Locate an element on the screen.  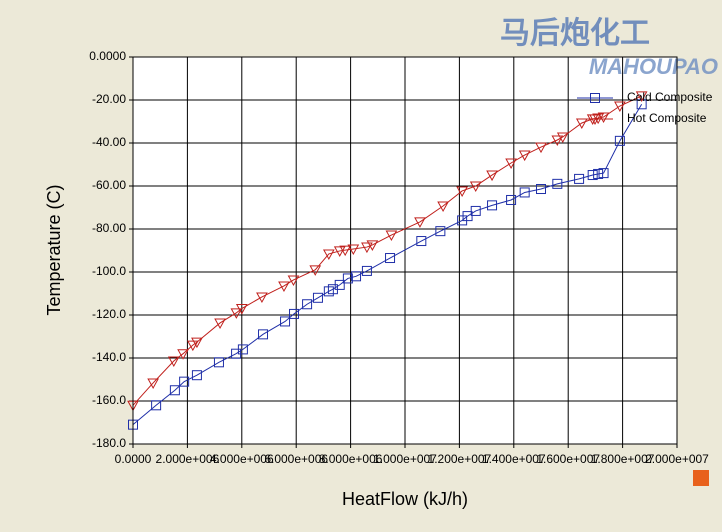
tray-icon is located at coordinates (701, 478).